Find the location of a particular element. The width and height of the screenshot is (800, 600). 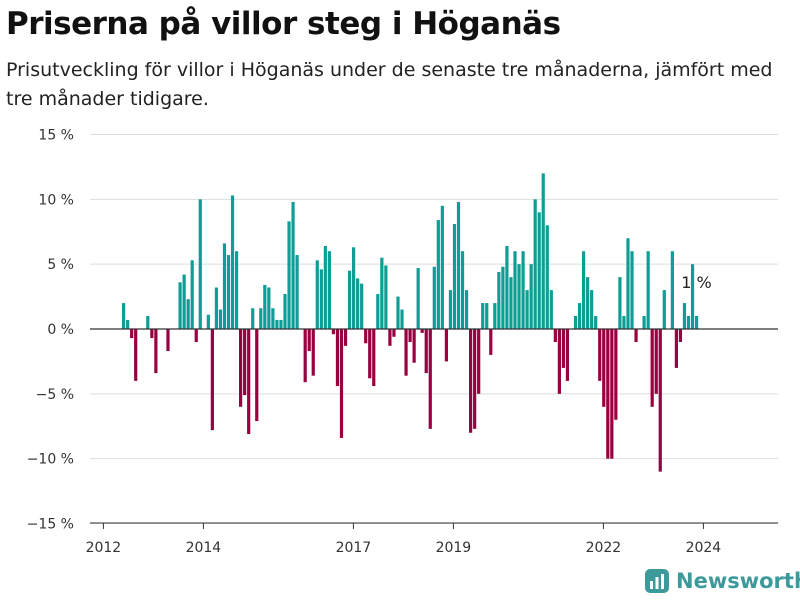

newsworthy-logo-icon is located at coordinates (657, 581).